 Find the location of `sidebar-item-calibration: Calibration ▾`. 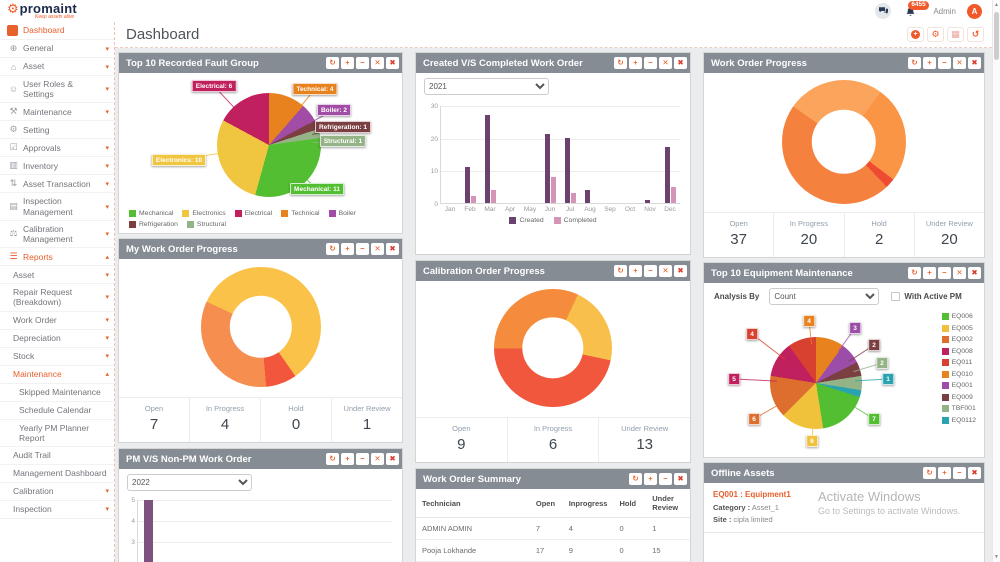

sidebar-item-calibration: Calibration ▾ is located at coordinates (57, 492).